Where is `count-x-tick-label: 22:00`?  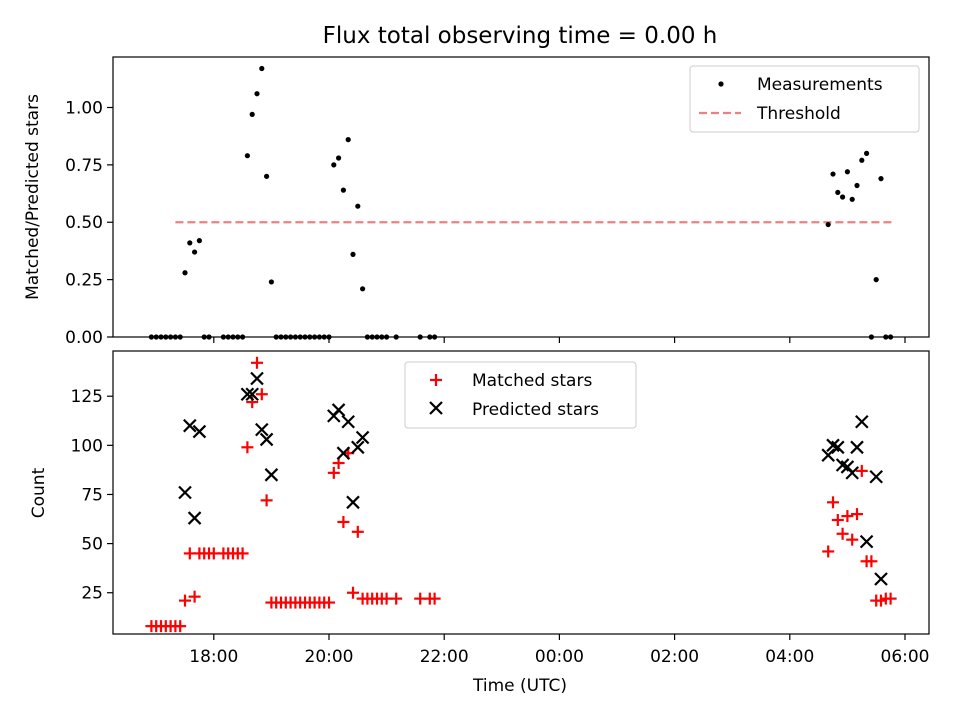
count-x-tick-label: 22:00 is located at coordinates (444, 657).